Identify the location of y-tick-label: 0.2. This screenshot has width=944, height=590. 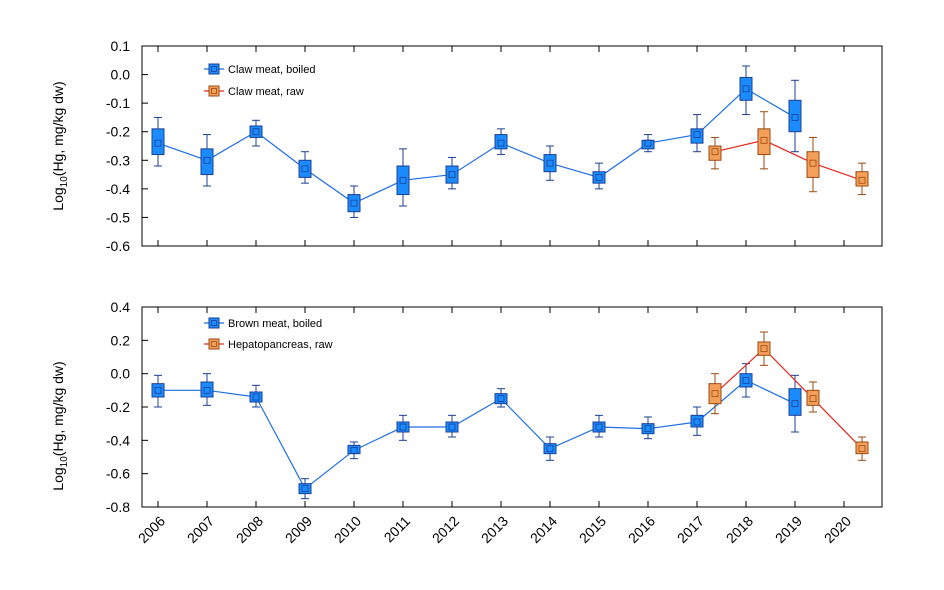
(121, 340).